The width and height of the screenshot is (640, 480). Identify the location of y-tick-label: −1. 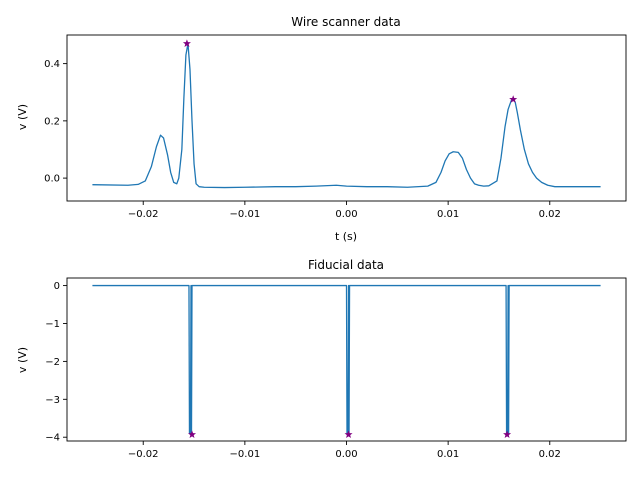
(52, 324).